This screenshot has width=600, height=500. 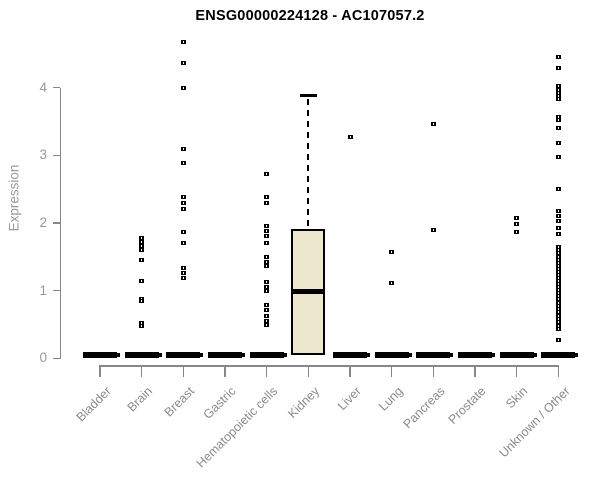 What do you see at coordinates (237, 427) in the screenshot?
I see `x-category-label: Hematopoietic cells` at bounding box center [237, 427].